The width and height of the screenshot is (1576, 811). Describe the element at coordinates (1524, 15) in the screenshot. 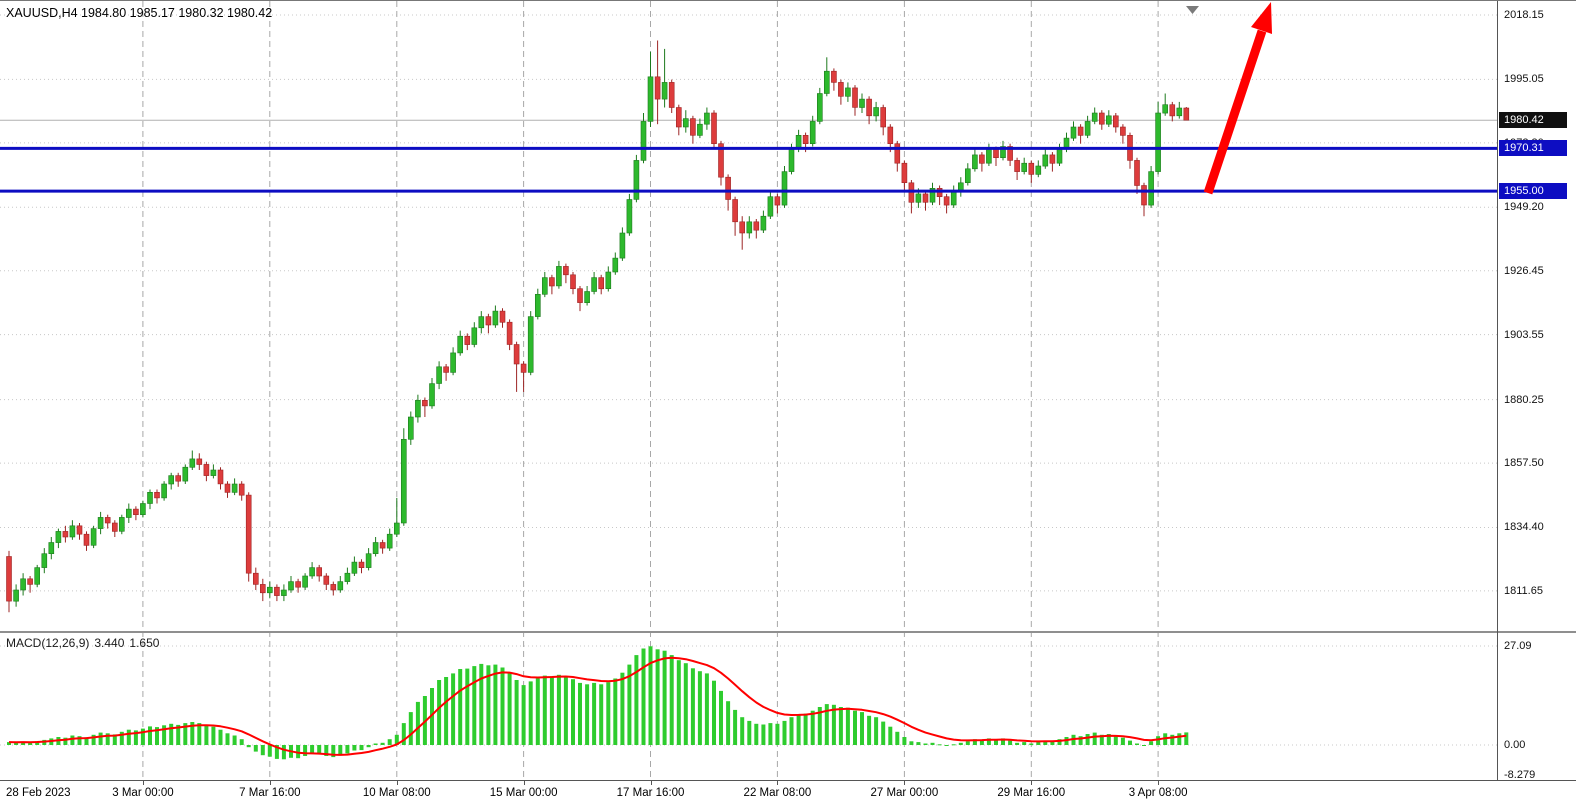

I see `price-axis-label: 2018.15` at that location.